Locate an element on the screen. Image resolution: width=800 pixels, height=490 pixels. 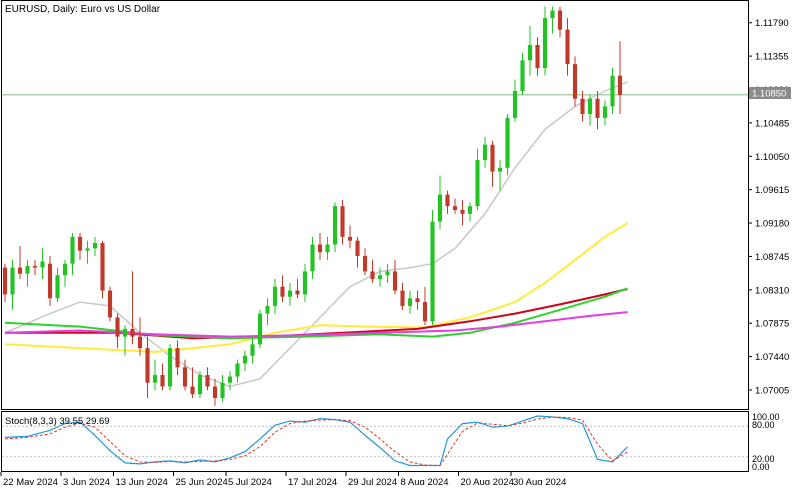
stoch-pane-frame is located at coordinates (375, 441).